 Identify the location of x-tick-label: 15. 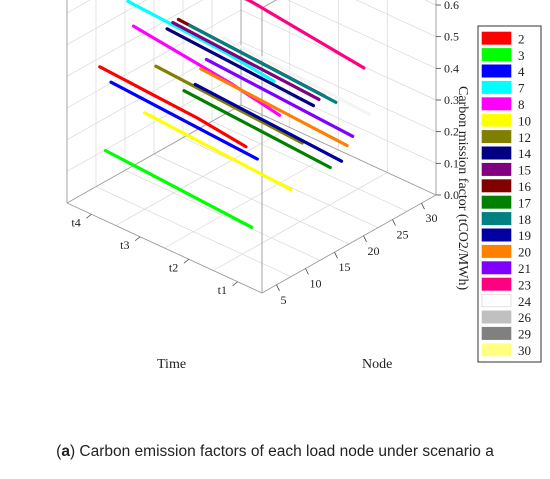
(345, 267).